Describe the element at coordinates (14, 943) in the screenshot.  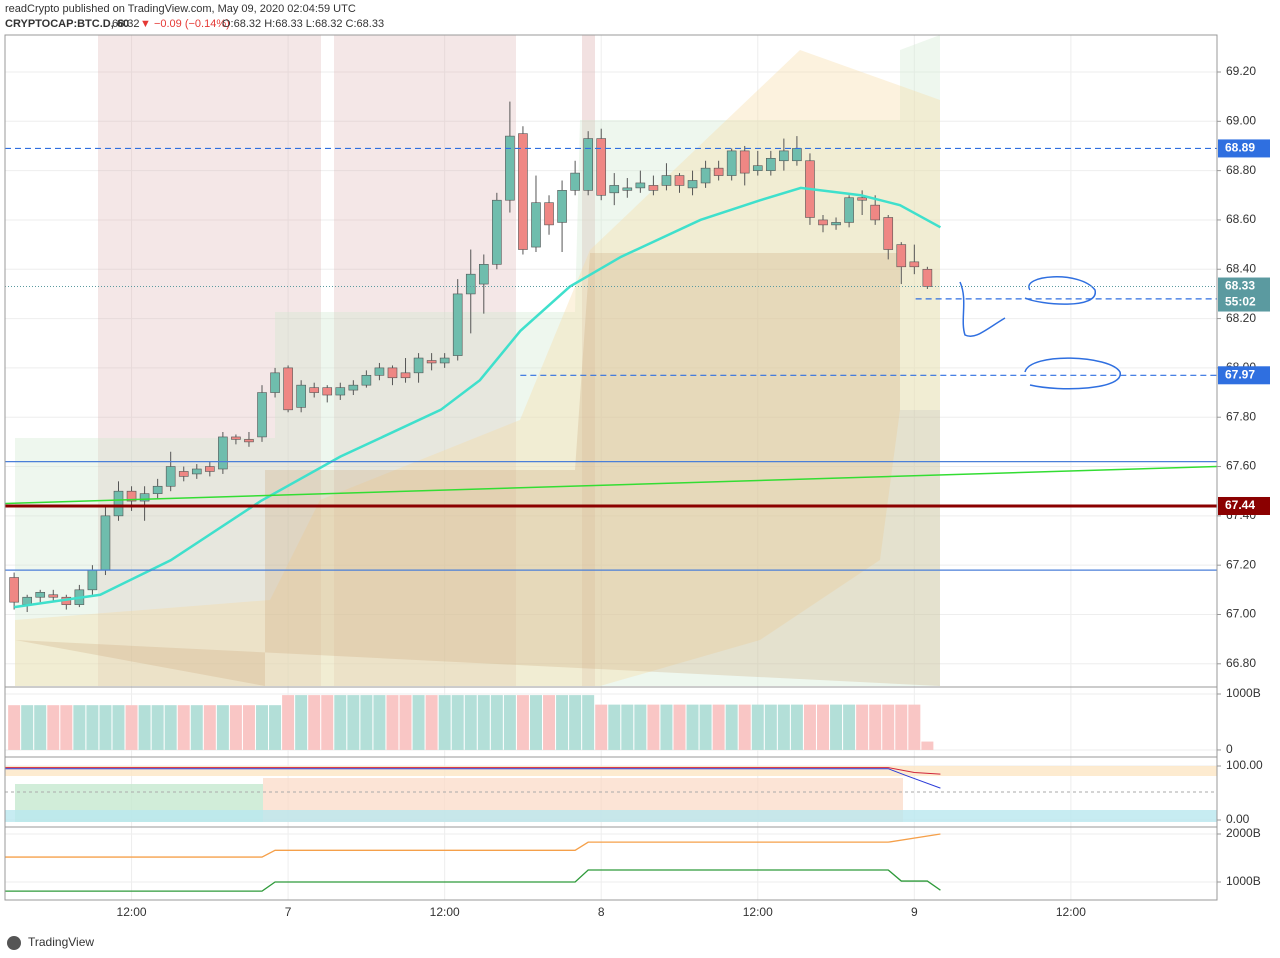
I see `logo` at that location.